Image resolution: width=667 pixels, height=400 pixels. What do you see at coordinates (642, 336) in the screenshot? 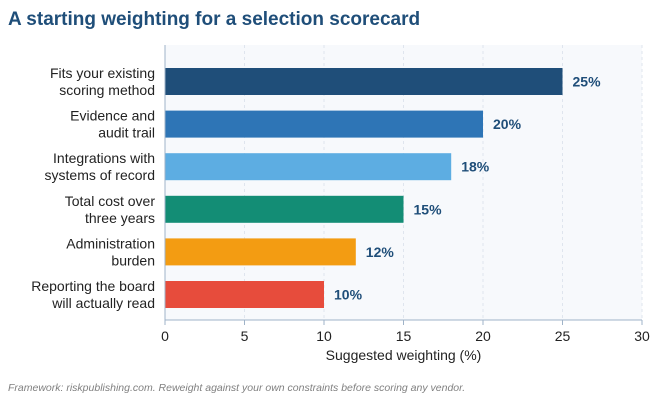
I see `x-tick-label: 30` at bounding box center [642, 336].